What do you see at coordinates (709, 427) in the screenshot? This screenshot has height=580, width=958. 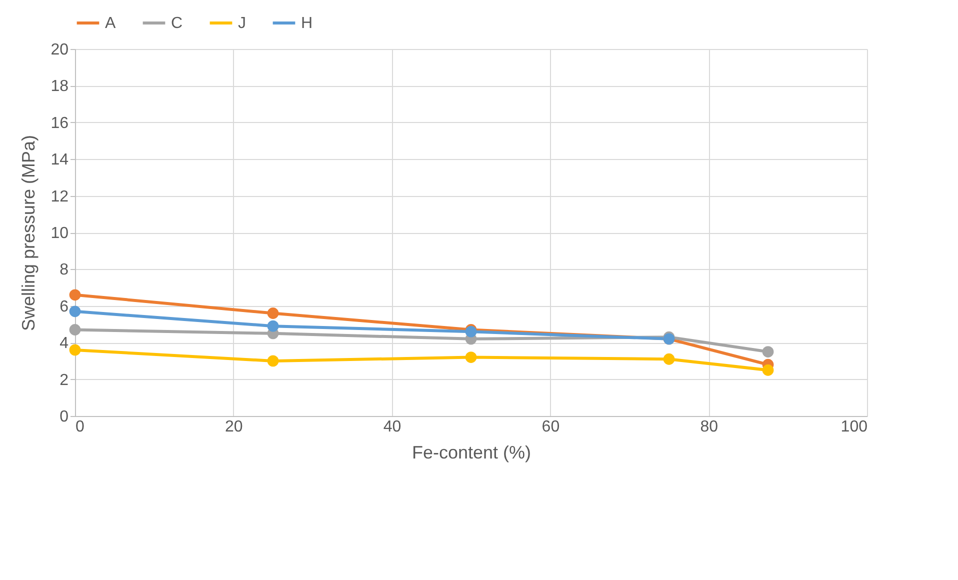 I see `x-tick-label: 80` at bounding box center [709, 427].